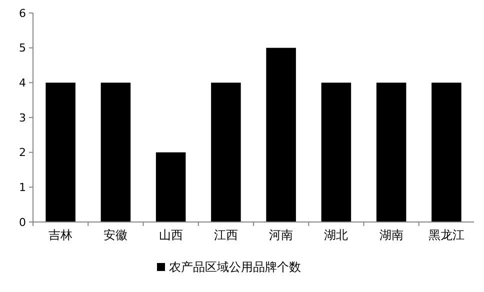 This screenshot has width=484, height=292. What do you see at coordinates (22, 83) in the screenshot?
I see `y-tick-label: 4` at bounding box center [22, 83].